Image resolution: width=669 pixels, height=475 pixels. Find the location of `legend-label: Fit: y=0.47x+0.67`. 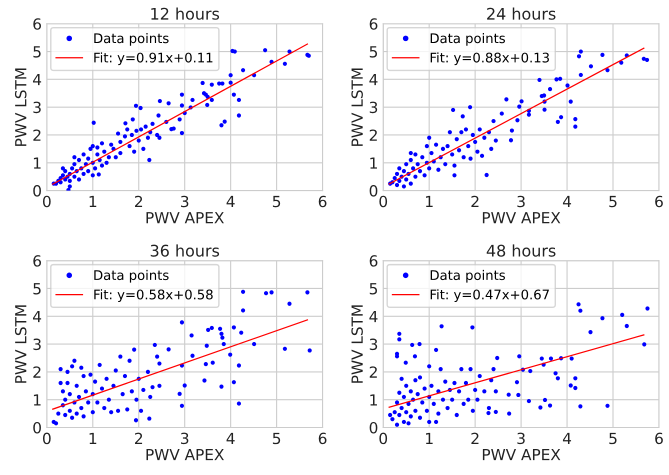

legend-label: Fit: y=0.47x+0.67 is located at coordinates (489, 295).